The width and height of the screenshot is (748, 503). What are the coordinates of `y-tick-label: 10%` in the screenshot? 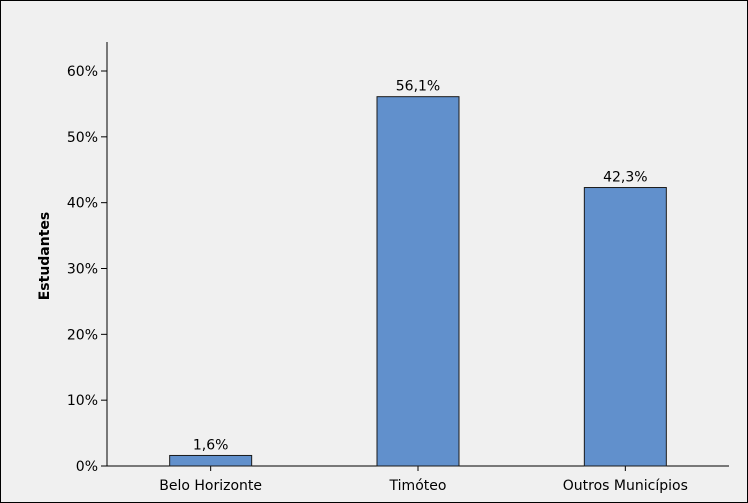 It's located at (82, 401).